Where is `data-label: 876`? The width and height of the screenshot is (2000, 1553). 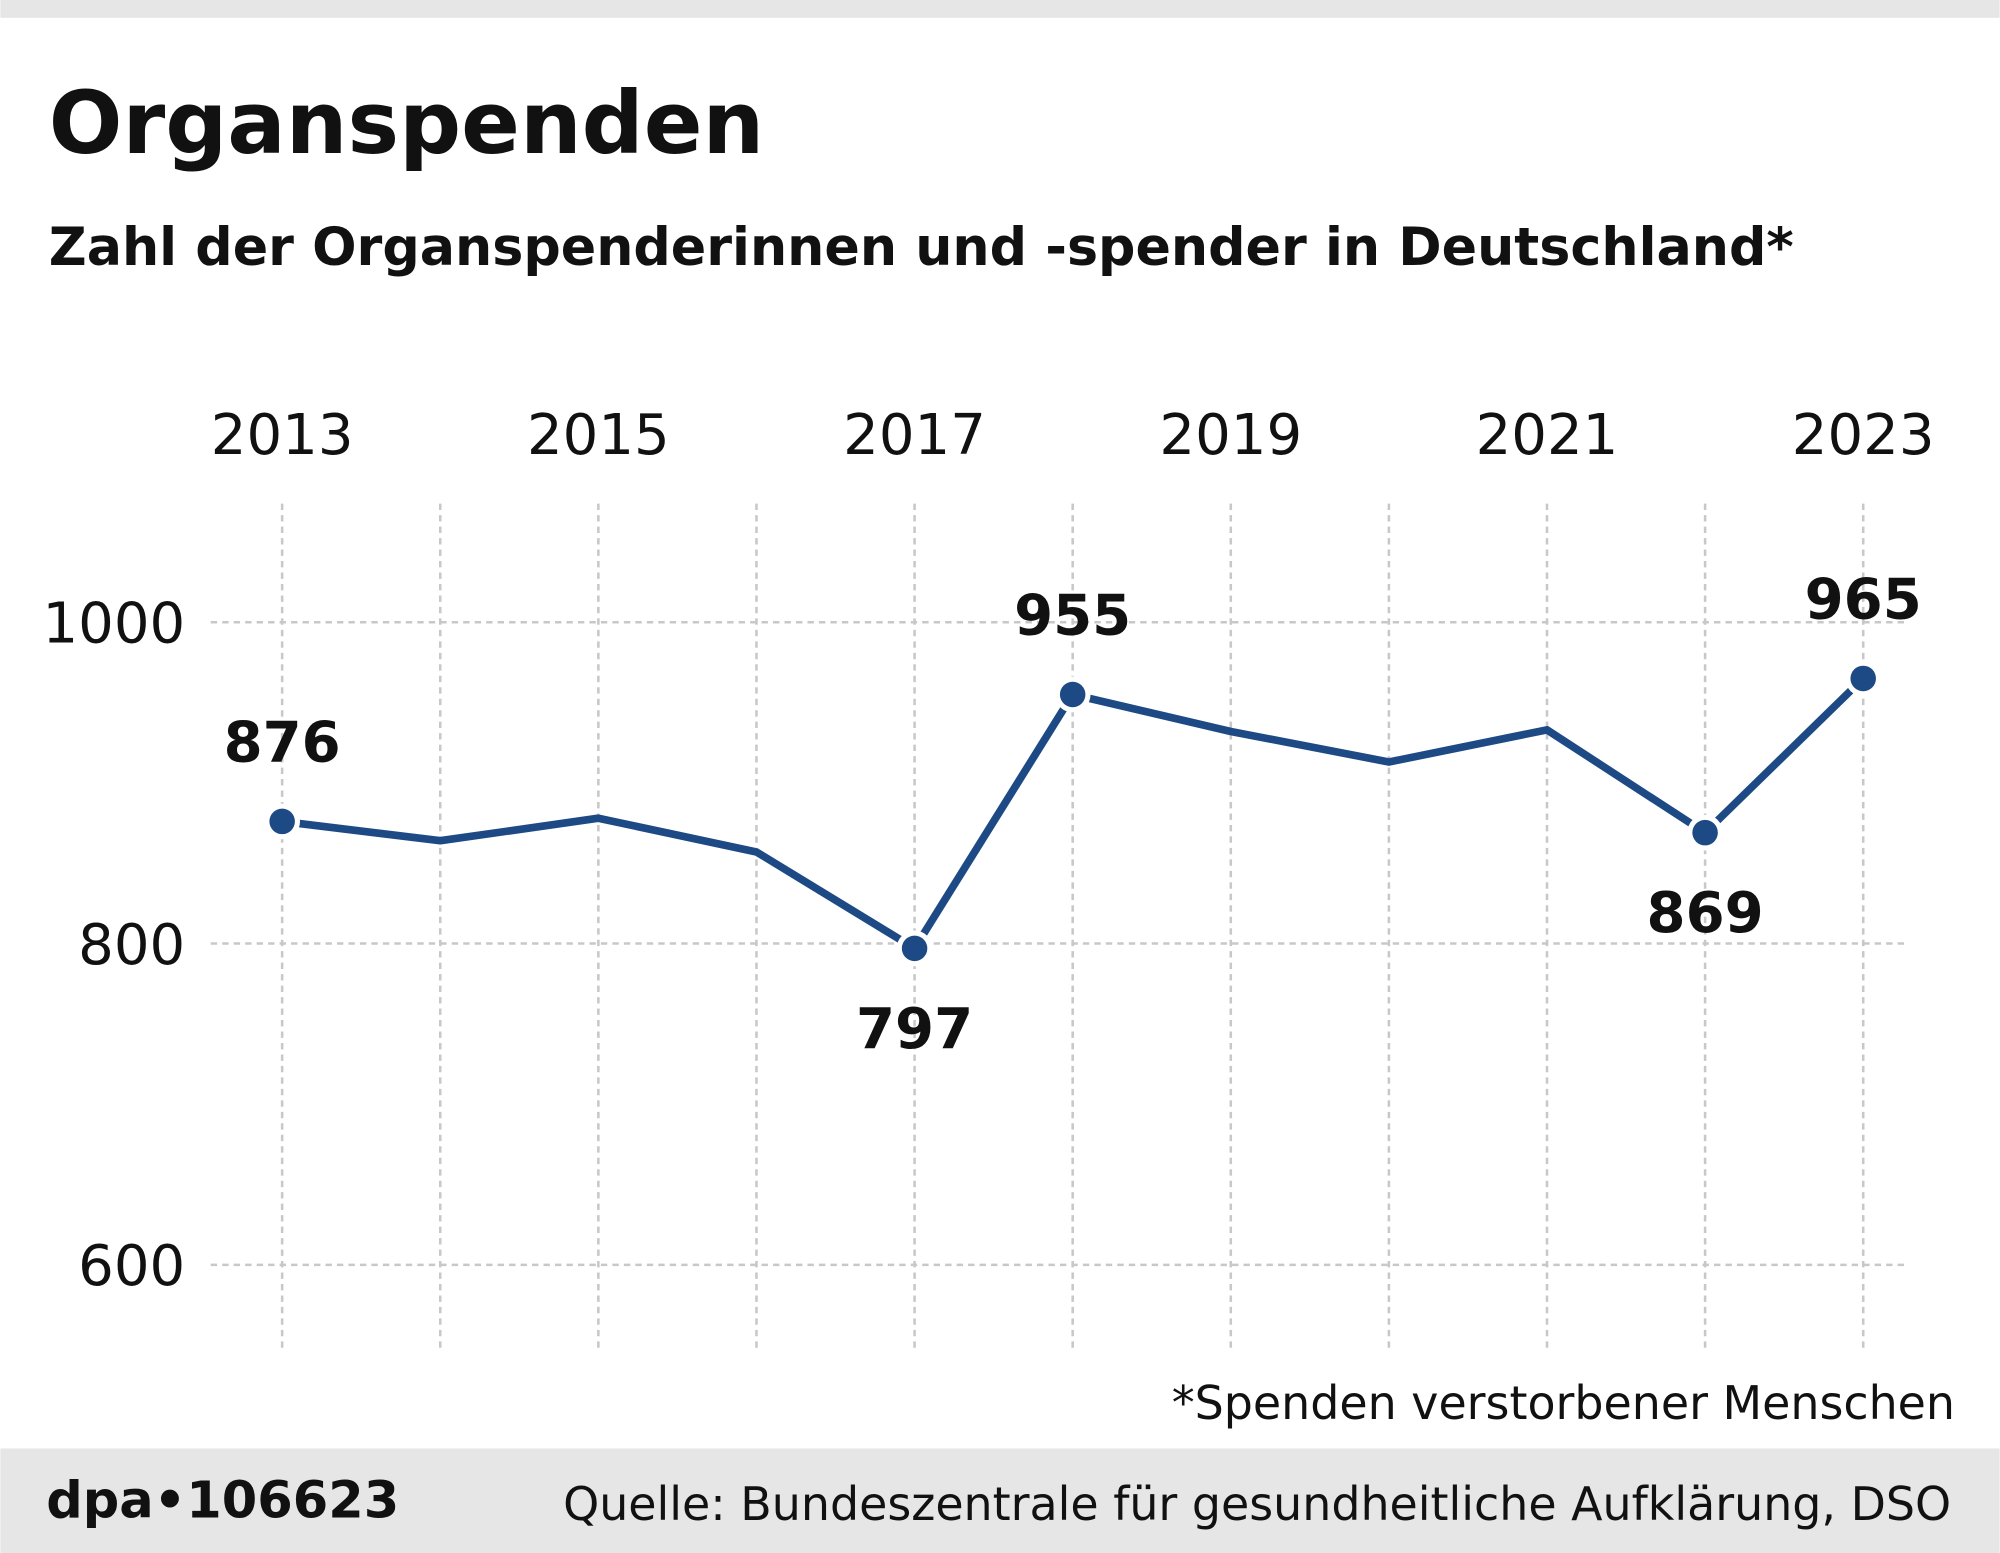 data-label: 876 is located at coordinates (282, 743).